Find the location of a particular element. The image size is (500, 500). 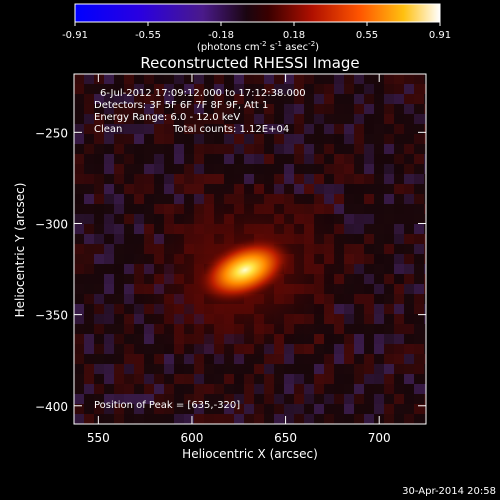

colorbar-tick-label: -0.91 is located at coordinates (75, 35).